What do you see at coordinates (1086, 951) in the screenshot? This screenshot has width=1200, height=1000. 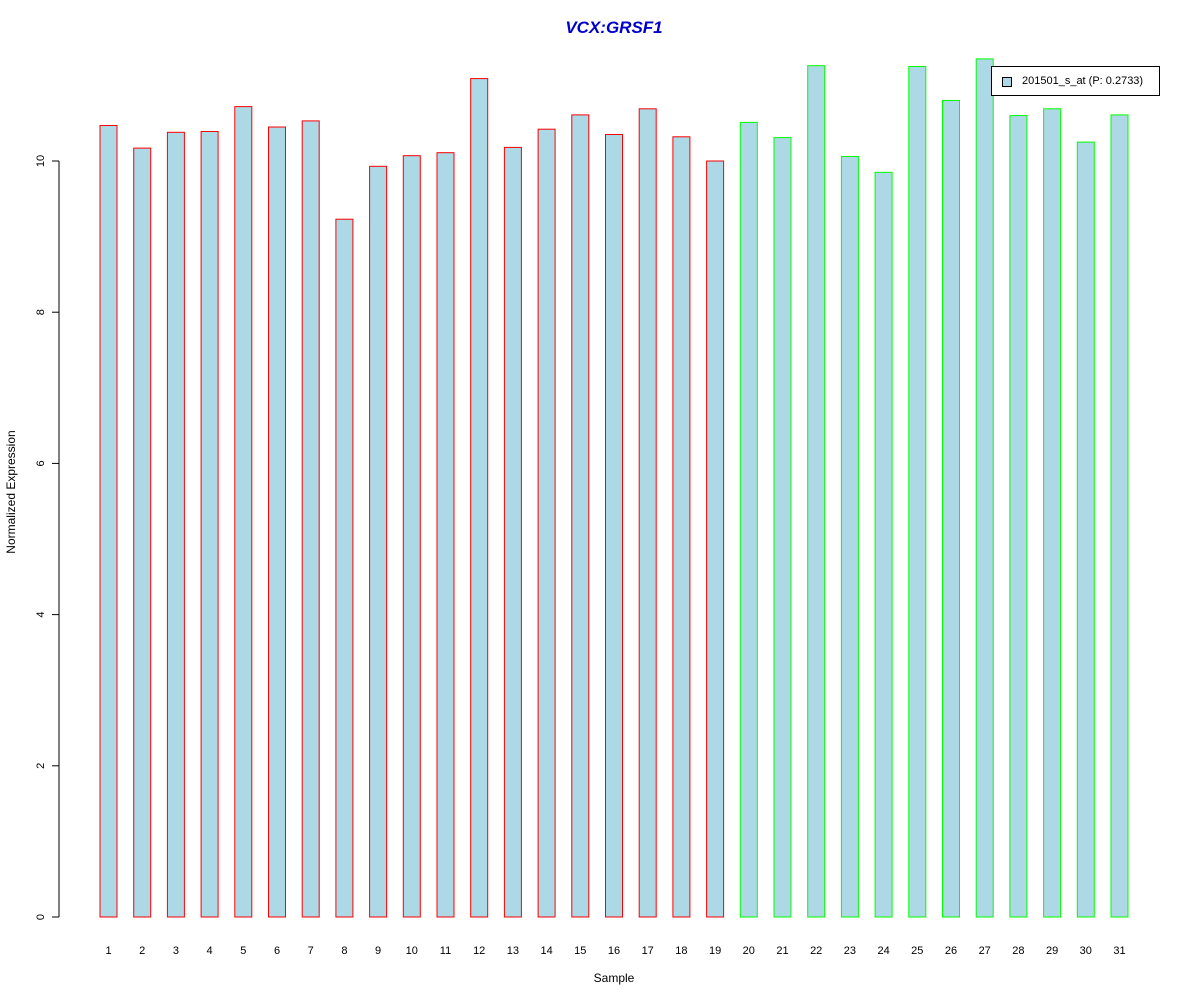 I see `x-tick-label: 30` at bounding box center [1086, 951].